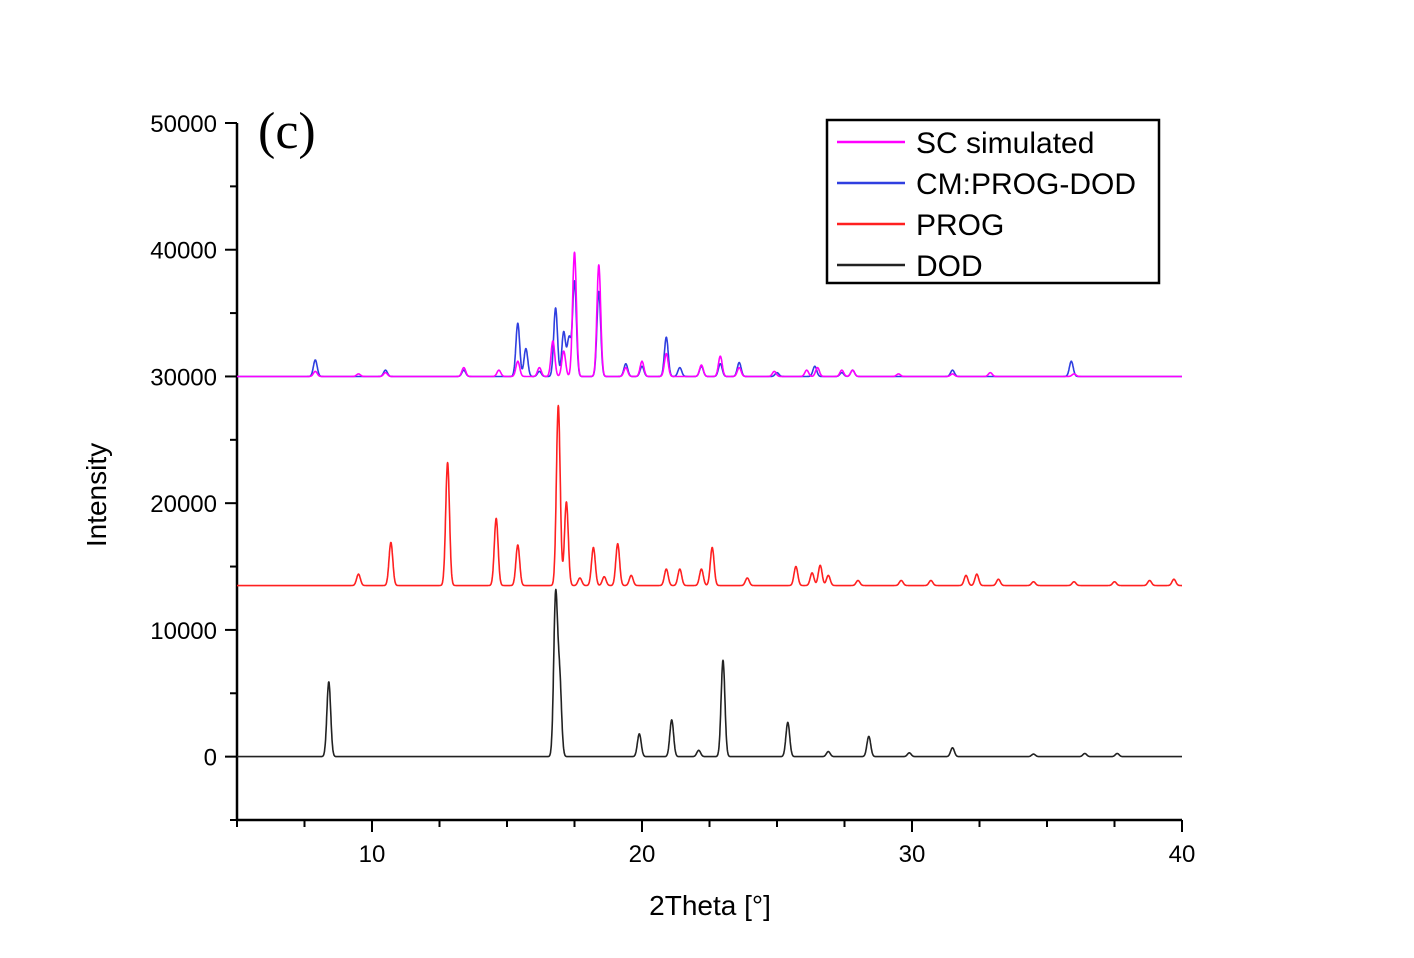  I want to click on series-line-sc-simulated, so click(709, 314).